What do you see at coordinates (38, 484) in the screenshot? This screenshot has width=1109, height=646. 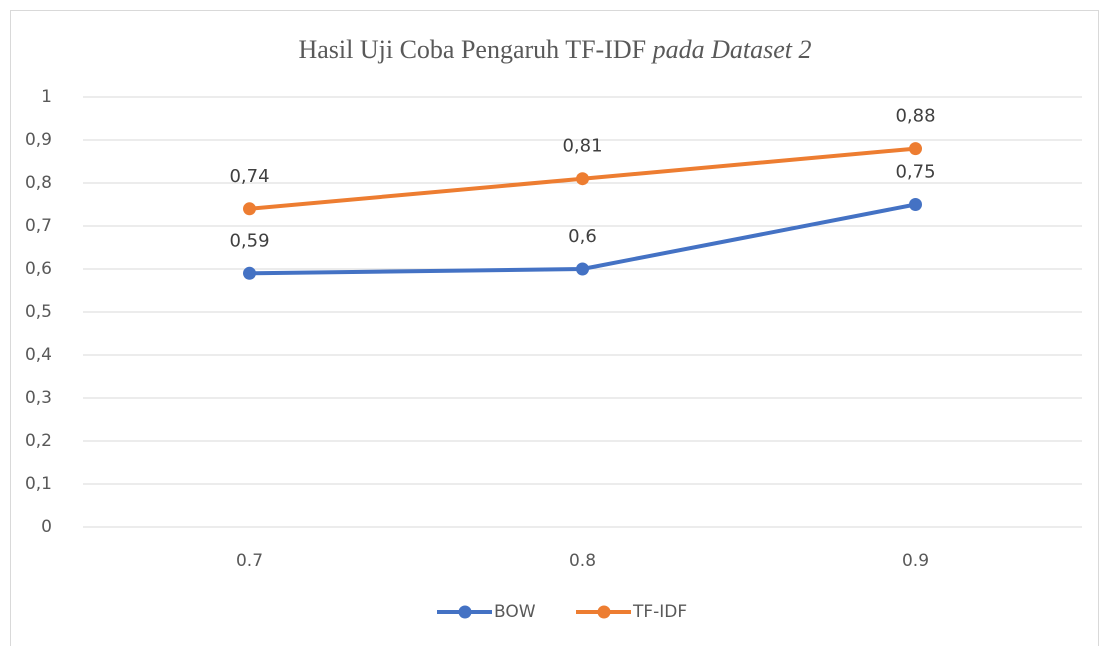 I see `y-tick-label: 0,1` at bounding box center [38, 484].